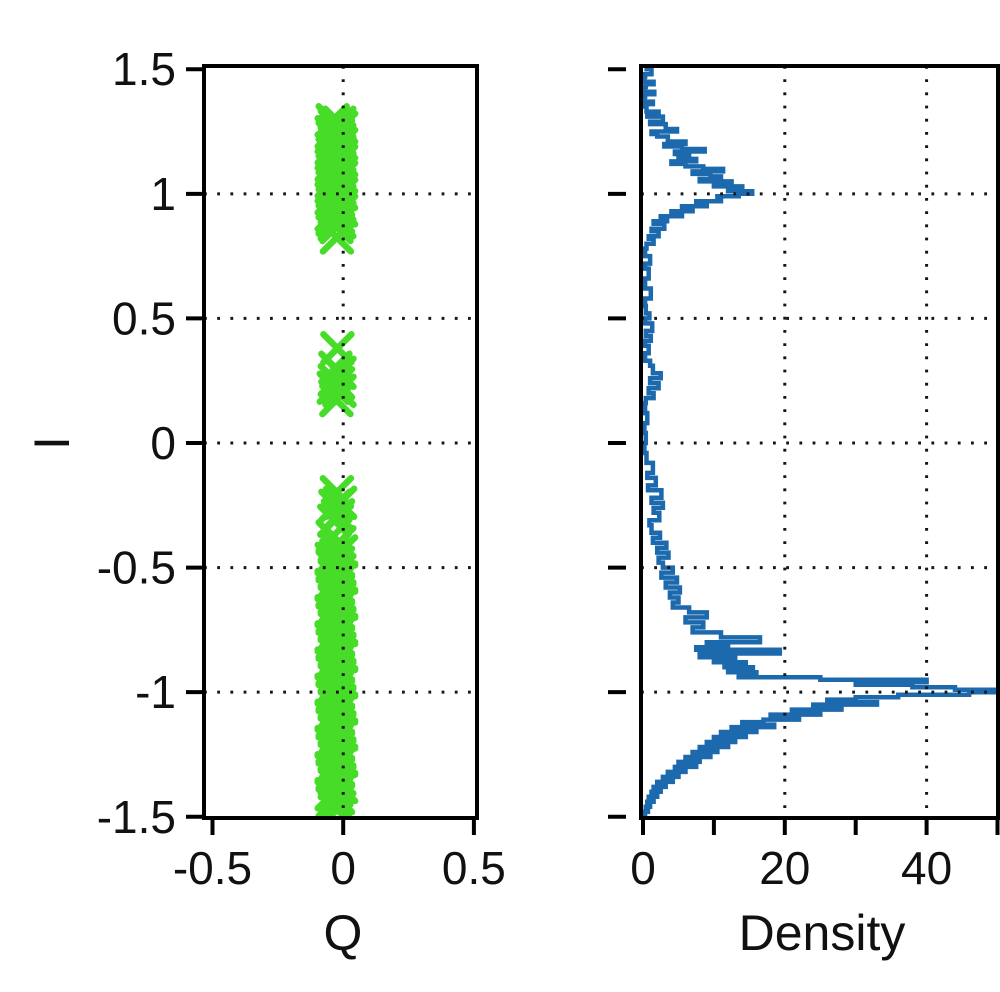 This screenshot has width=1000, height=992. Describe the element at coordinates (343, 933) in the screenshot. I see `left-x-axis-label: Q` at that location.